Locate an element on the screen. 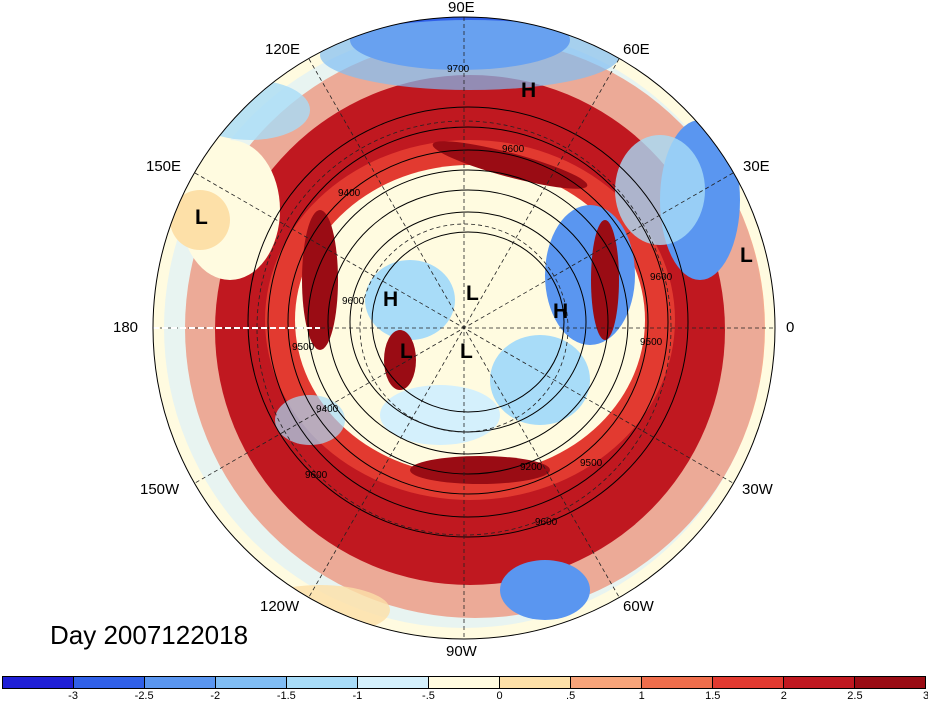 This screenshot has width=928, height=702. longitude-label-90w: 90W is located at coordinates (461, 651).